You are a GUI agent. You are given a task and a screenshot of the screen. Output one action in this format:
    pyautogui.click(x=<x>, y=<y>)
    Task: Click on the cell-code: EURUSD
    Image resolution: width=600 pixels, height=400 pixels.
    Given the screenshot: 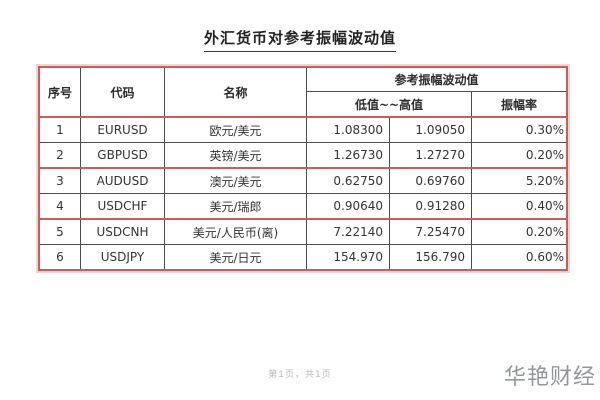 What is the action you would take?
    pyautogui.click(x=122, y=130)
    